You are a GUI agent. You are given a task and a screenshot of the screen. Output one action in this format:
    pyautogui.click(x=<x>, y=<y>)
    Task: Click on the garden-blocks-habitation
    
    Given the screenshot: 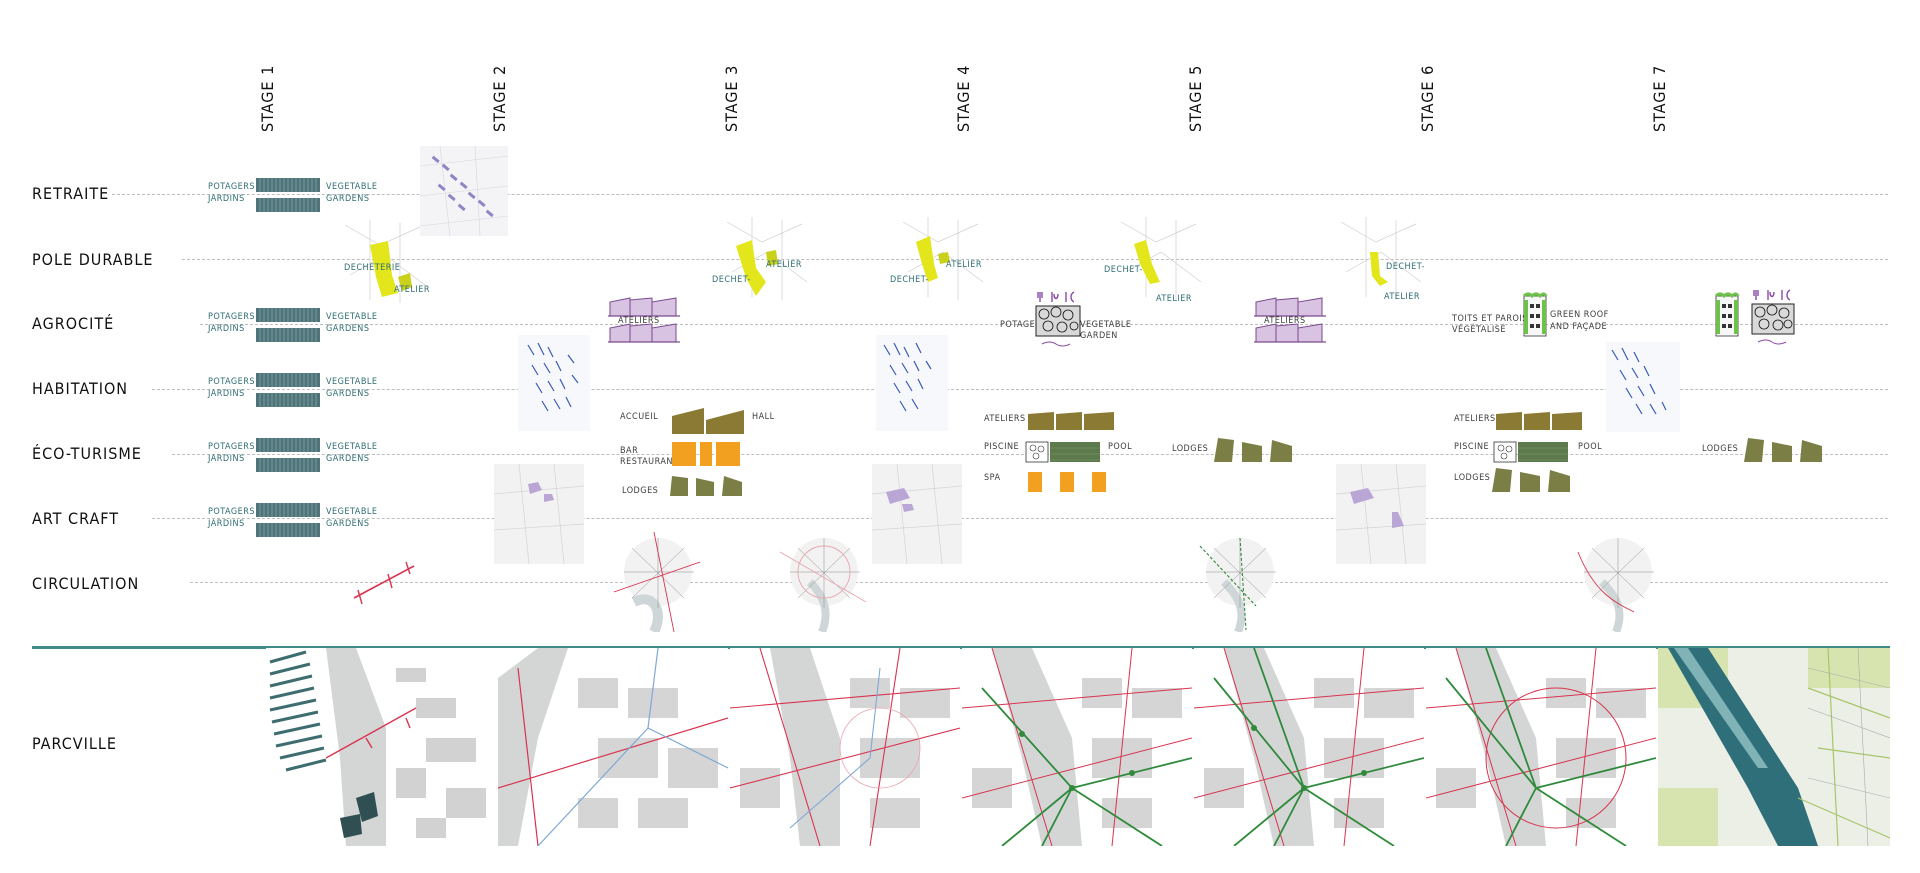 What is the action you would take?
    pyautogui.click(x=288, y=390)
    